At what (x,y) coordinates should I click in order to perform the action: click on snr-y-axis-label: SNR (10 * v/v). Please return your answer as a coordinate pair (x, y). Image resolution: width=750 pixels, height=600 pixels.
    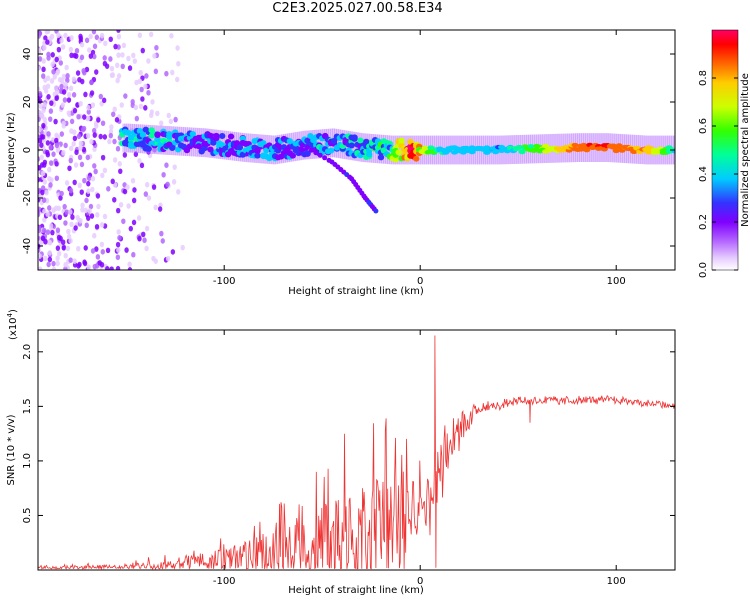
    Looking at the image, I should click on (11, 449).